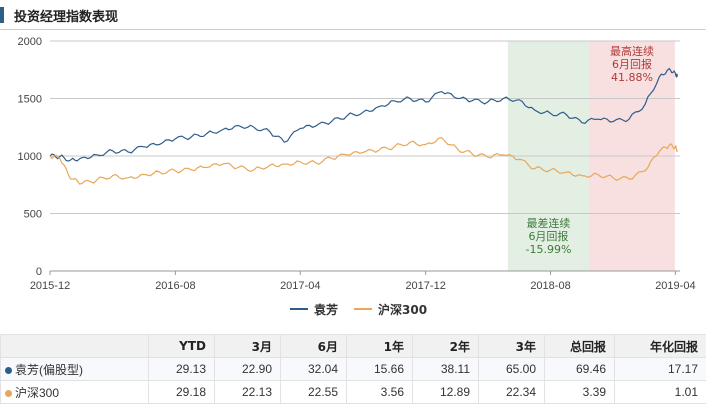 The height and width of the screenshot is (404, 706). I want to click on value-cell: 22.90, so click(248, 369).